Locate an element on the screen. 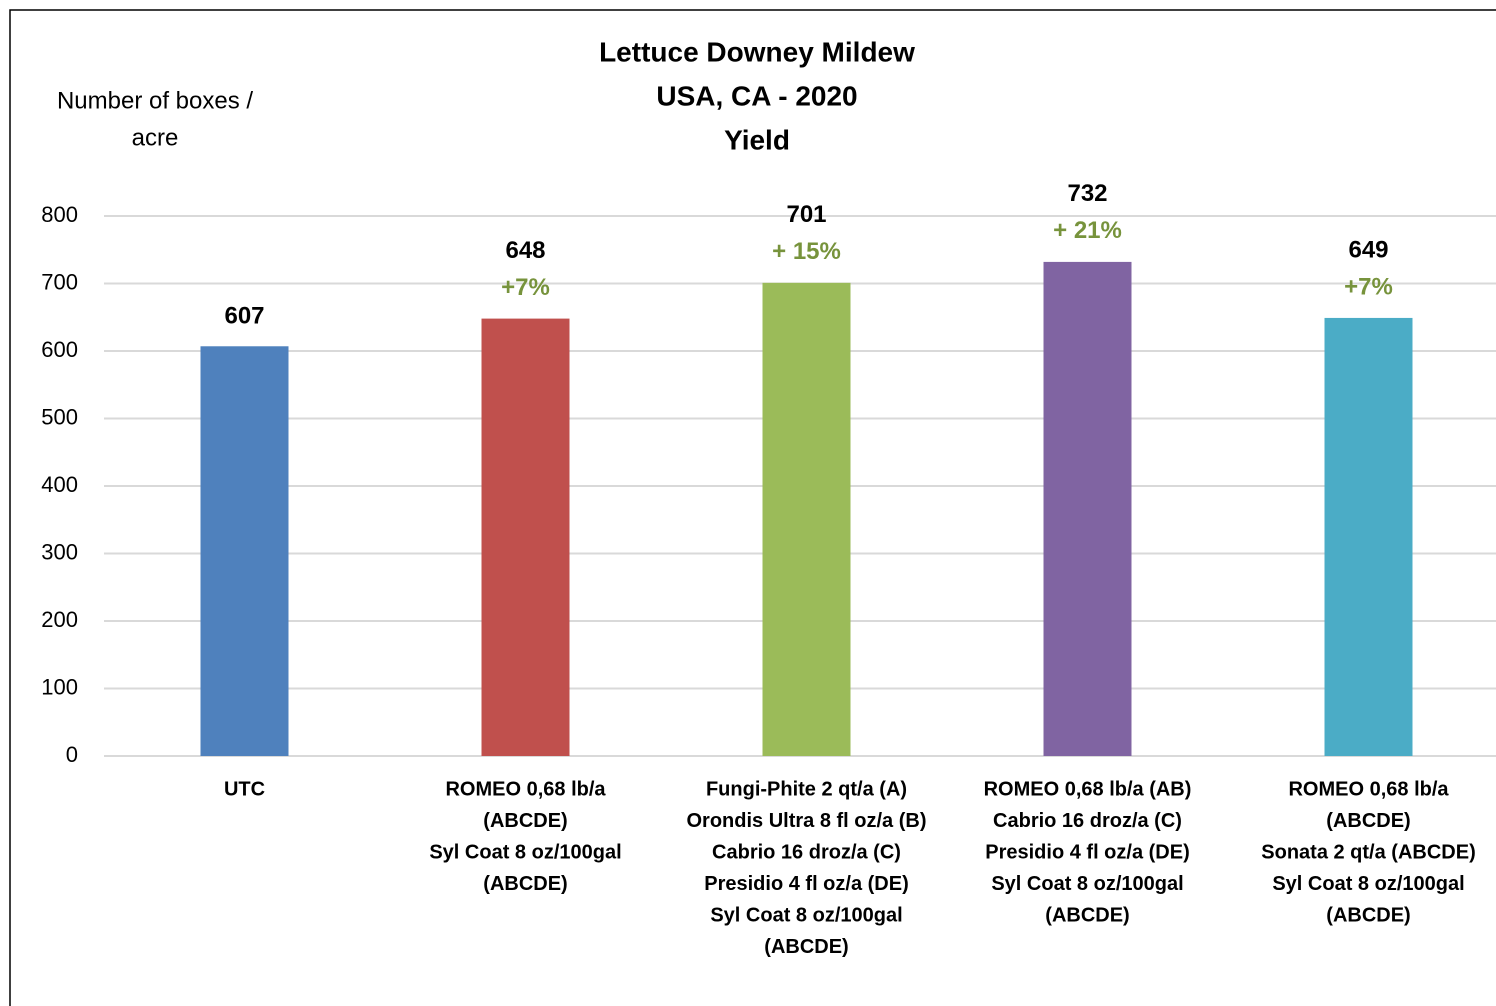  y-tick-label: 800 is located at coordinates (59, 214).